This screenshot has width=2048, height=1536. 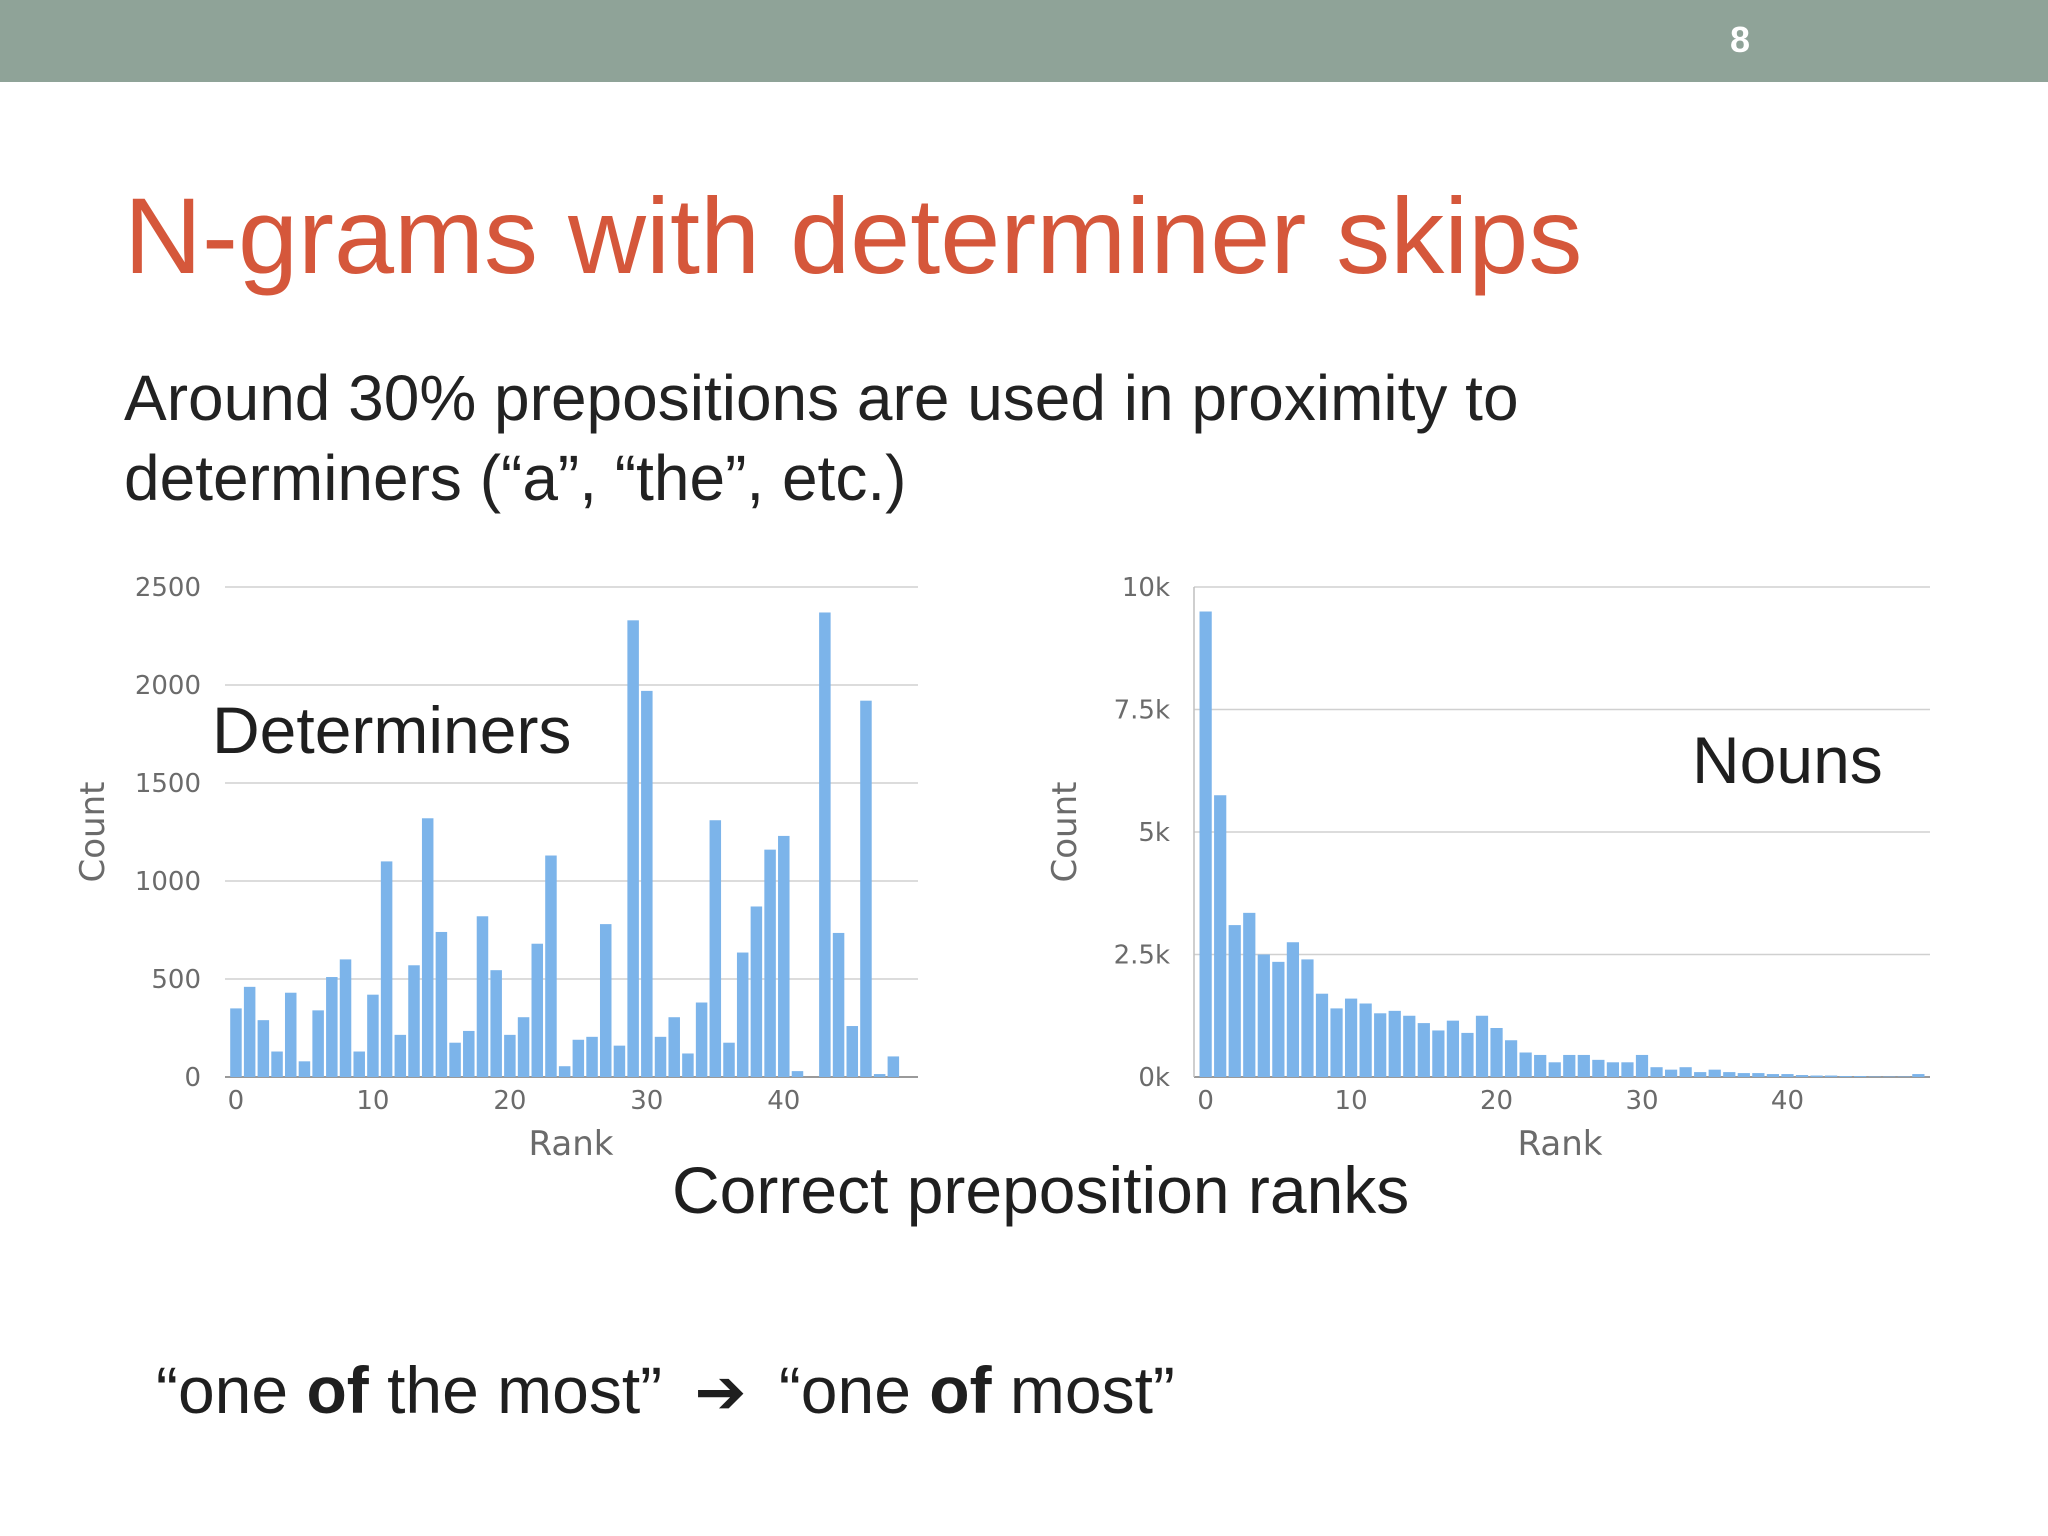 I want to click on slide-title: N-grams with determiner skips, so click(x=853, y=235).